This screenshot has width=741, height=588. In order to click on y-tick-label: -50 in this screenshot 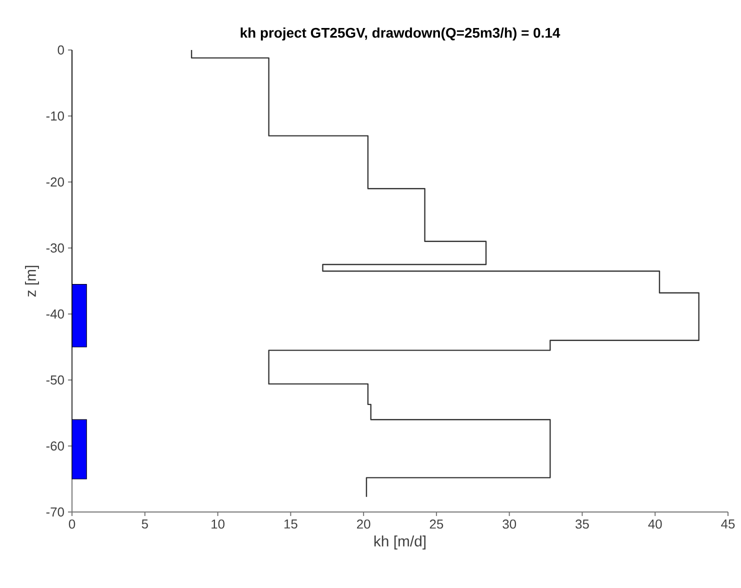, I will do `click(55, 380)`.